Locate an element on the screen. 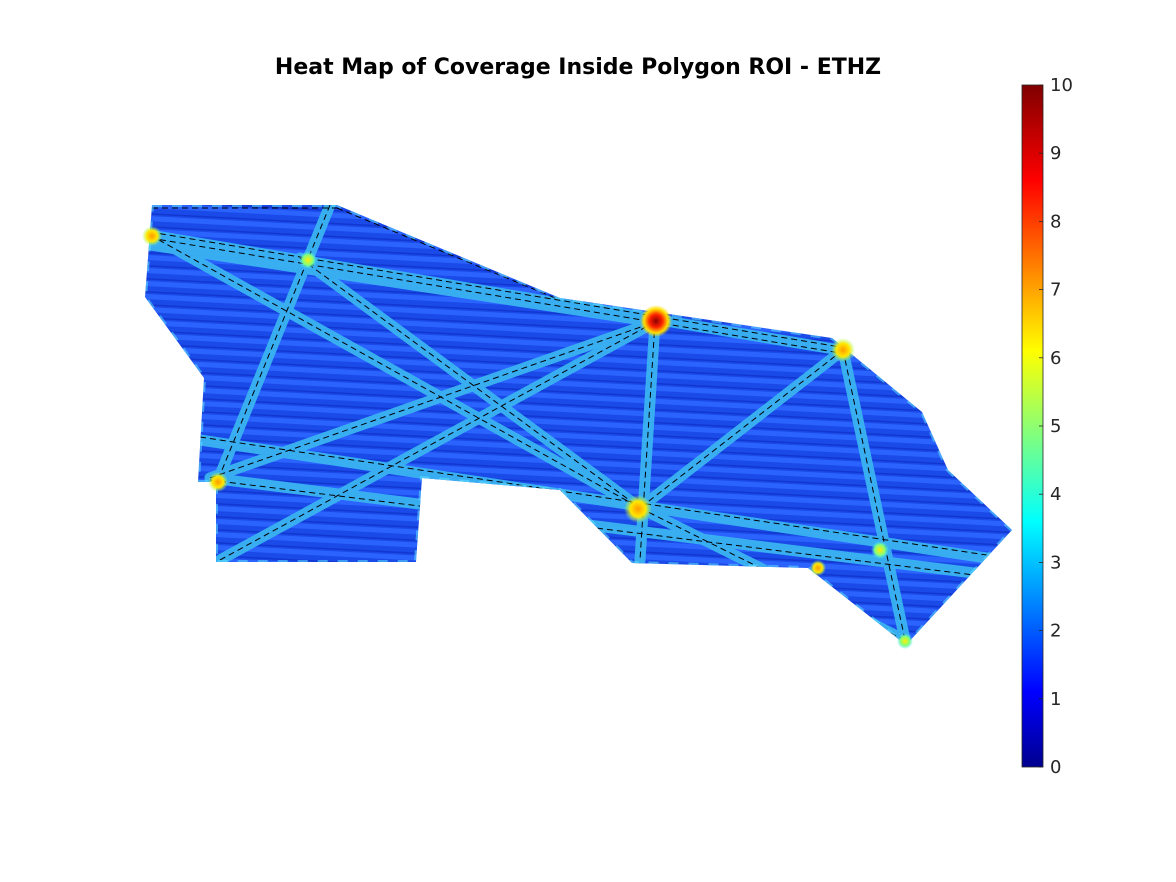 Image resolution: width=1176 pixels, height=882 pixels. hotspot-west-corner is located at coordinates (152, 236).